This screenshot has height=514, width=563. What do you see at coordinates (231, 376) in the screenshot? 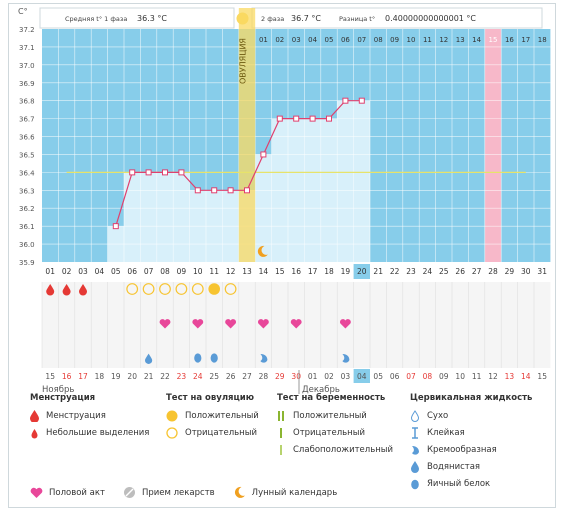
I see `date-label: 26` at bounding box center [231, 376].